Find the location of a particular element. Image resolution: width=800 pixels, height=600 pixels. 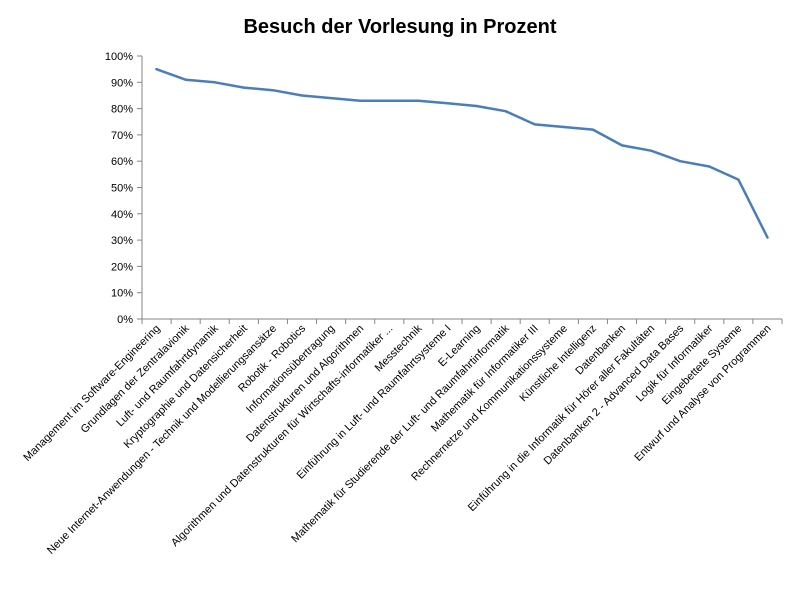

y-tick-label: 100% is located at coordinates (119, 57).